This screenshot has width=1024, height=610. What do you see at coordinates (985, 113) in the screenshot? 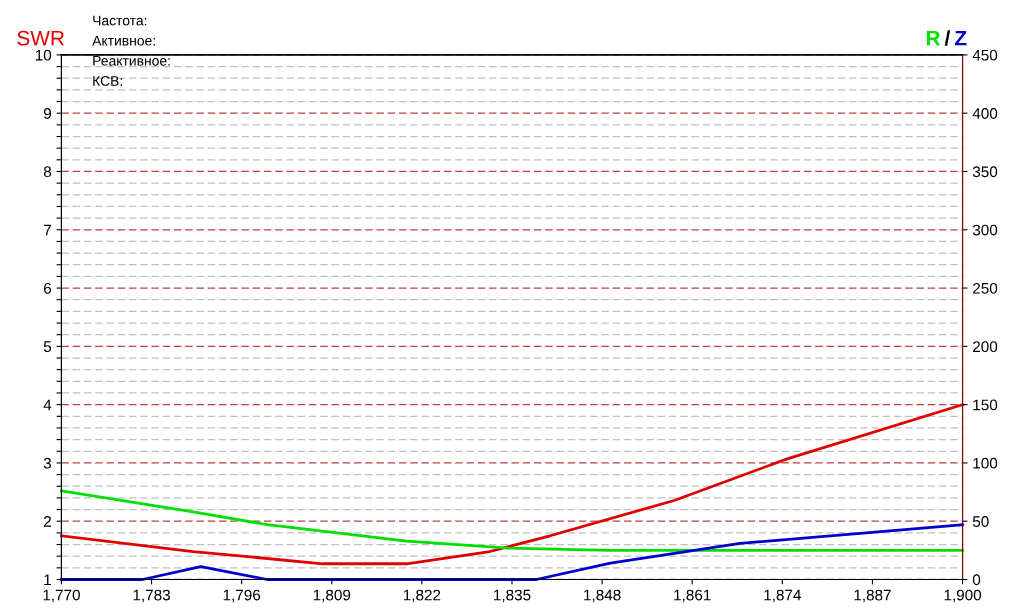
I see `y2-tick-label: 400` at bounding box center [985, 113].